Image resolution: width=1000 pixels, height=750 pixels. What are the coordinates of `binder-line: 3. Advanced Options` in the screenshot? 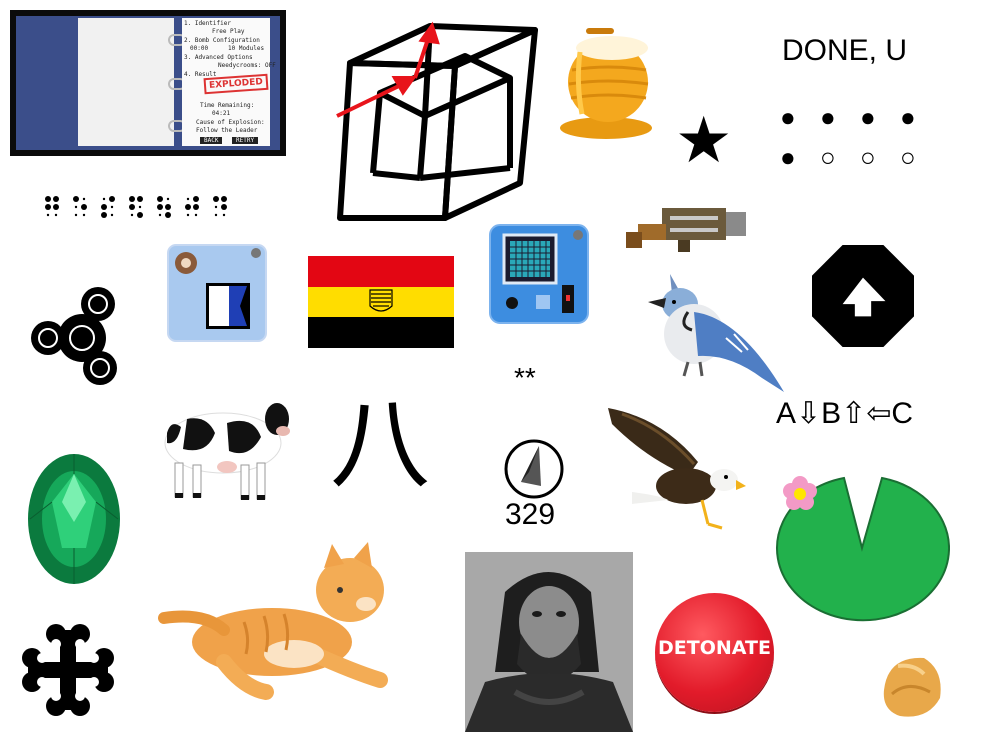 It's located at (218, 57).